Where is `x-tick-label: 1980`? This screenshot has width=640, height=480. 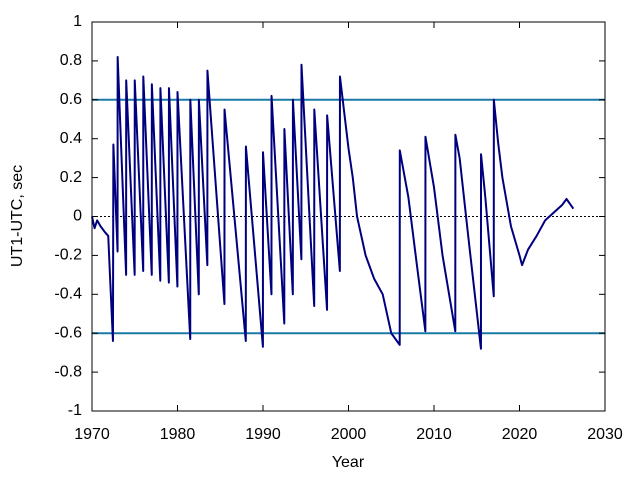 x-tick-label: 1980 is located at coordinates (178, 434).